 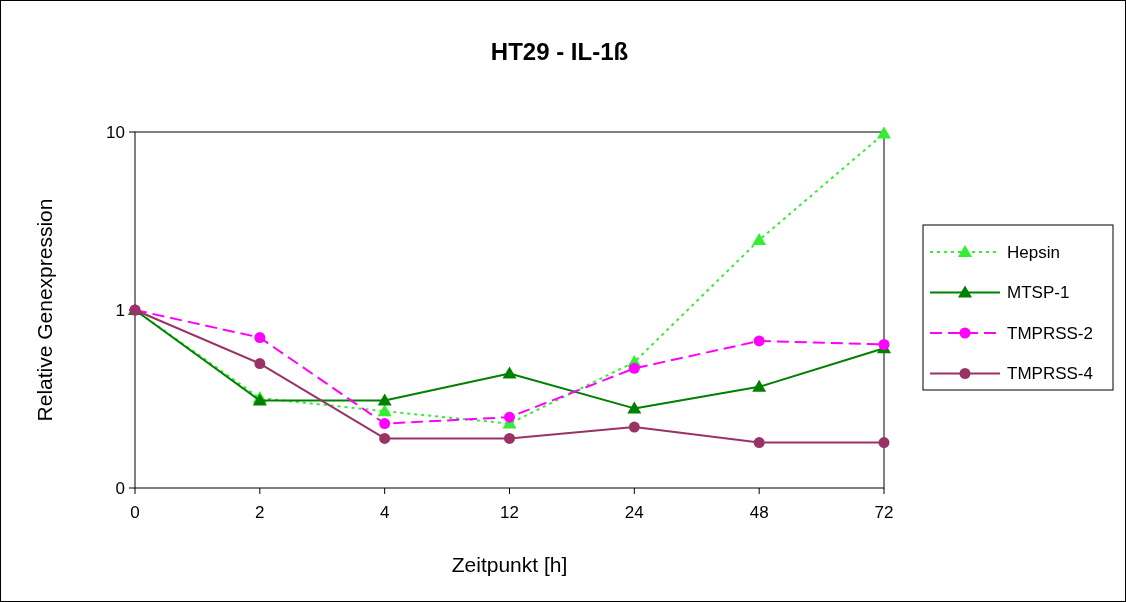 What do you see at coordinates (509, 512) in the screenshot?
I see `x-tick-label: 12` at bounding box center [509, 512].